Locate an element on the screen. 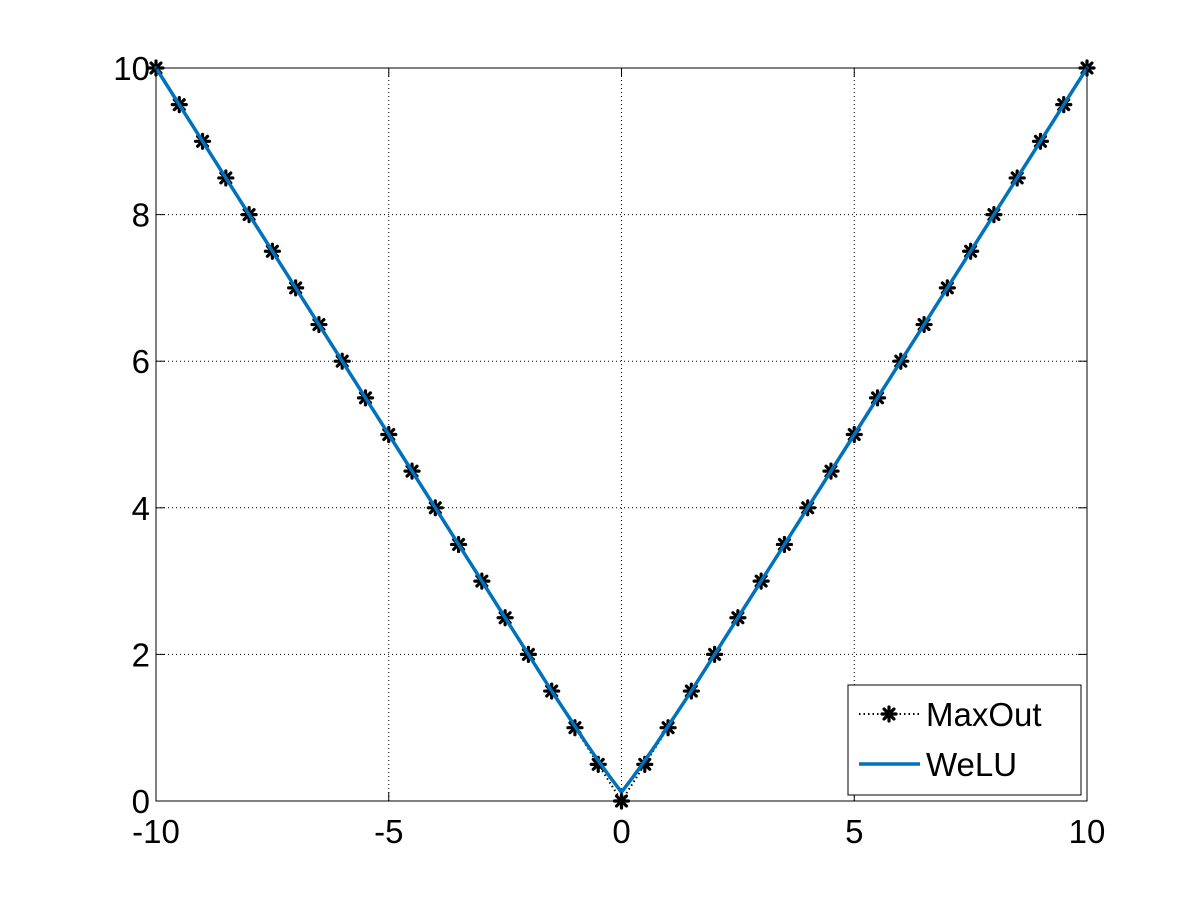 The width and height of the screenshot is (1201, 906). y-tick-label: 4 is located at coordinates (141, 508).